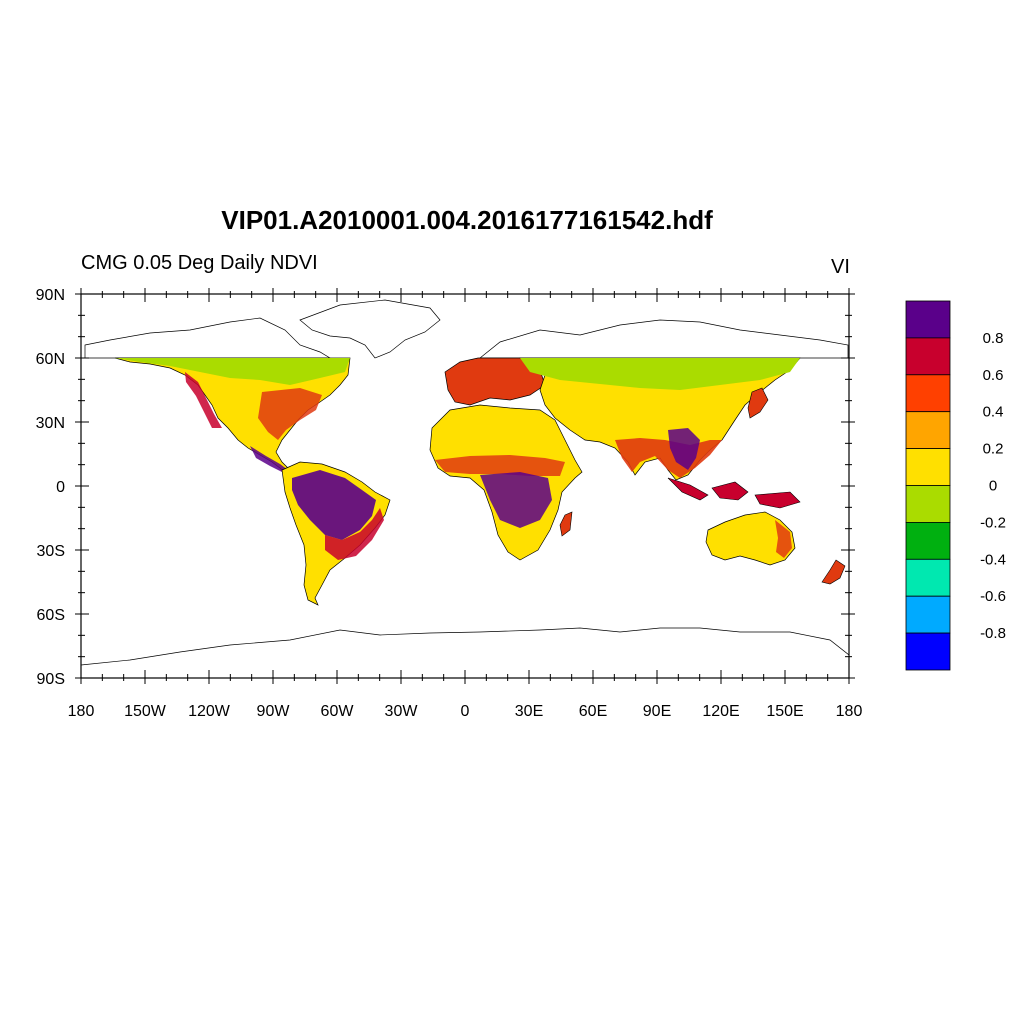  What do you see at coordinates (758, 403) in the screenshot?
I see `japan-land` at bounding box center [758, 403].